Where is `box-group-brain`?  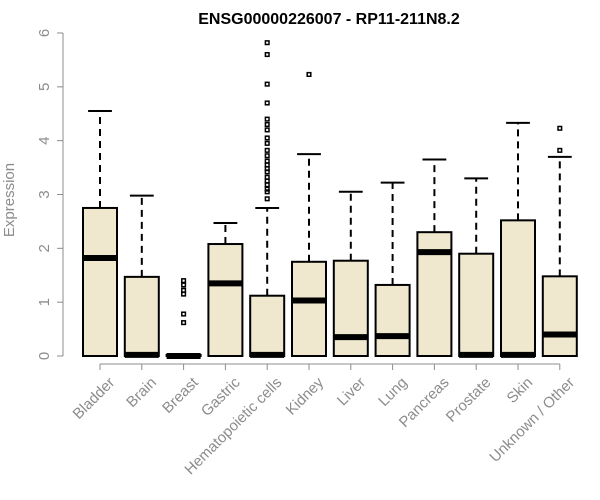
box-group-brain is located at coordinates (141, 276).